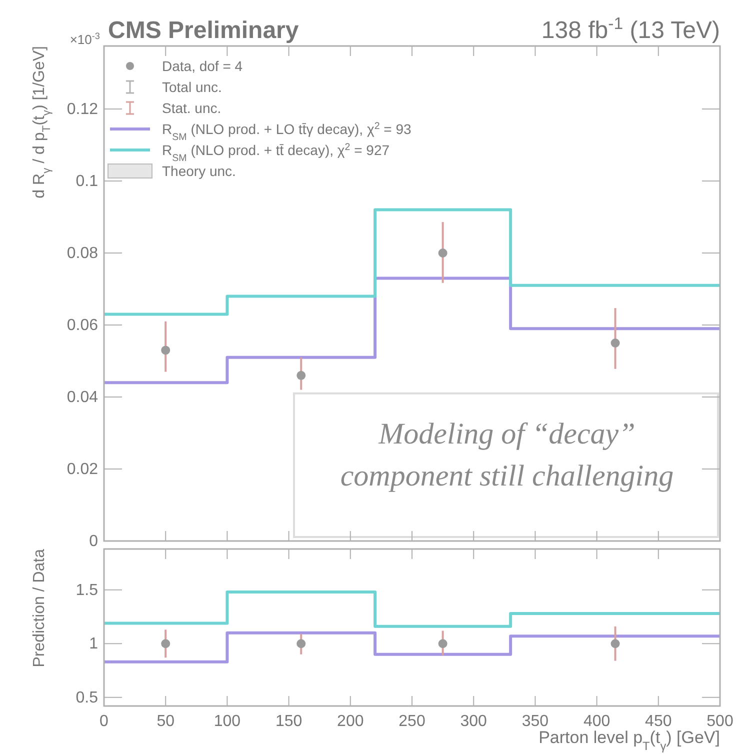 The width and height of the screenshot is (749, 754). What do you see at coordinates (192, 87) in the screenshot?
I see `annotation: Total unc.` at bounding box center [192, 87].